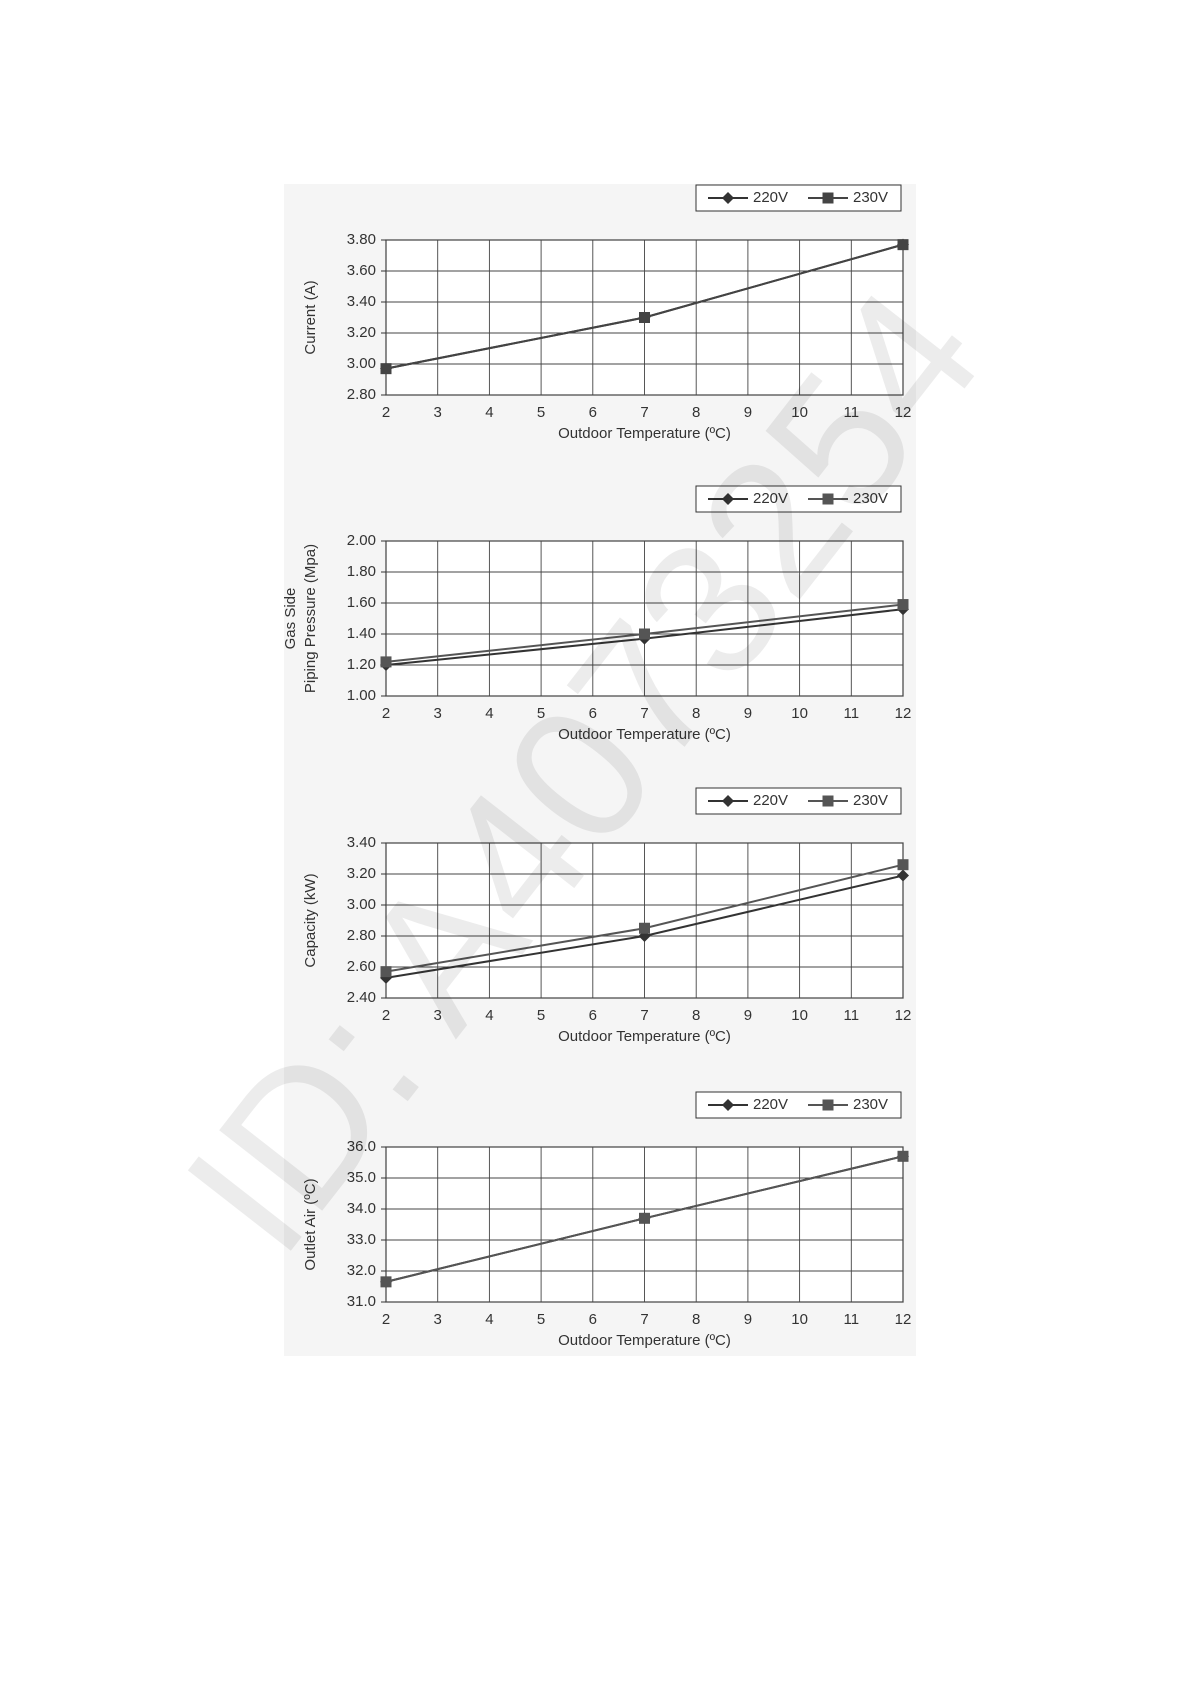 The image size is (1190, 1684). Describe the element at coordinates (290, 619) in the screenshot. I see `y-axis-label: Gas Side` at that location.